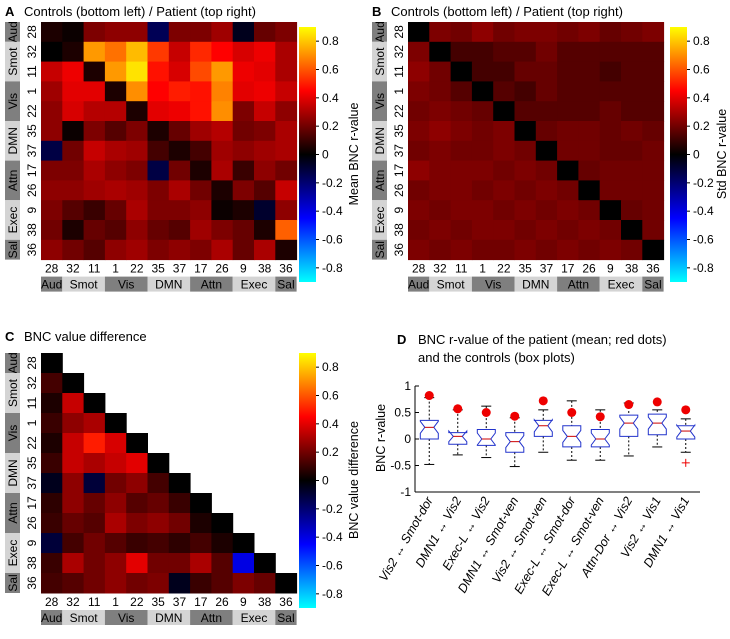 The width and height of the screenshot is (730, 639). What do you see at coordinates (329, 480) in the screenshot?
I see `panel-c-colorbar-ticks: 0.8 0.6 0.4 0.2 0 -0.2 -0.4 -0.6 -0.8` at bounding box center [329, 480].